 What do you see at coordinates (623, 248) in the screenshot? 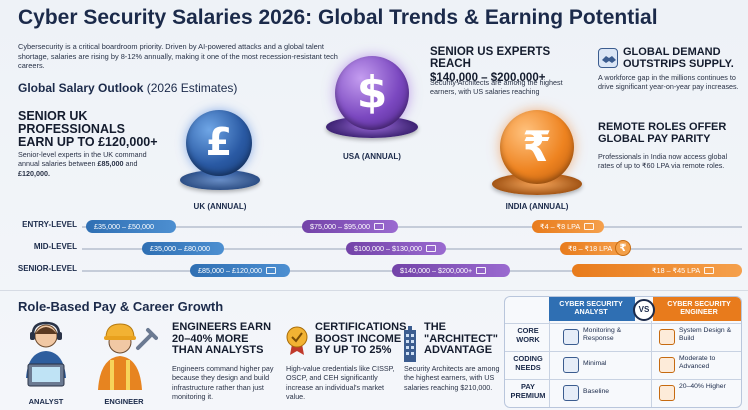
I see `rupee-icon: ₹` at bounding box center [623, 248].